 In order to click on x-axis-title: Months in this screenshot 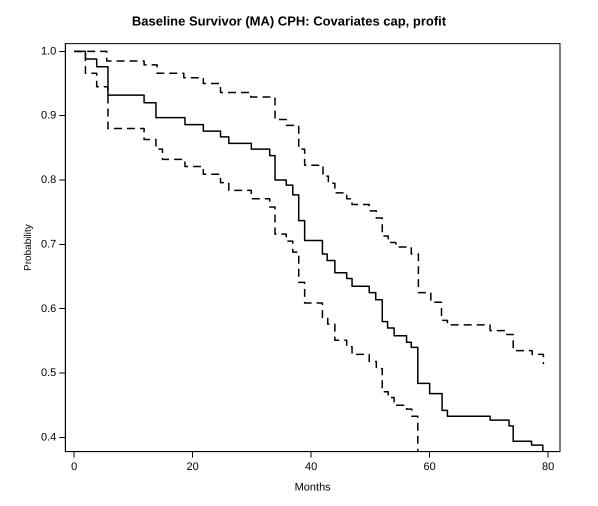, I will do `click(313, 487)`.